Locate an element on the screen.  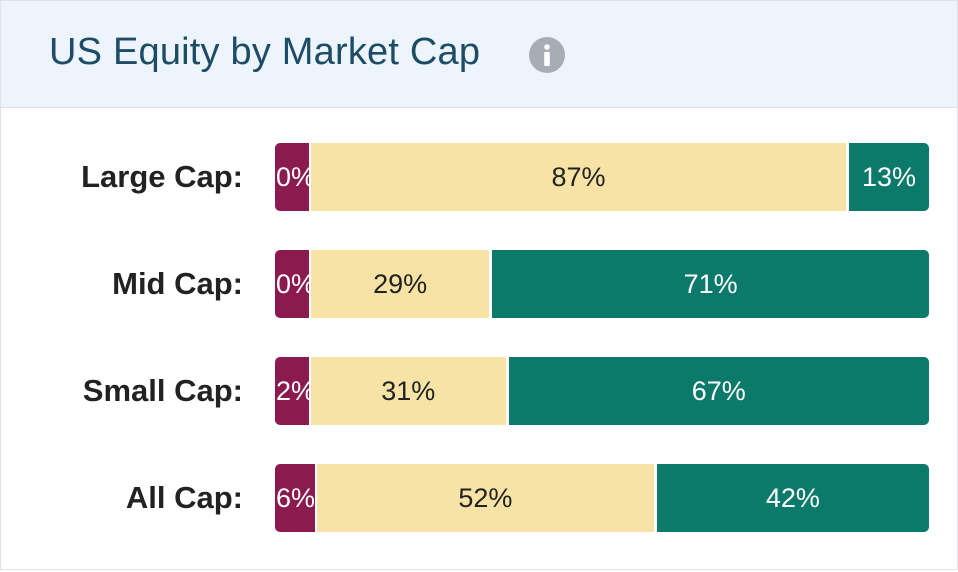
data-label: 31% is located at coordinates (408, 390).